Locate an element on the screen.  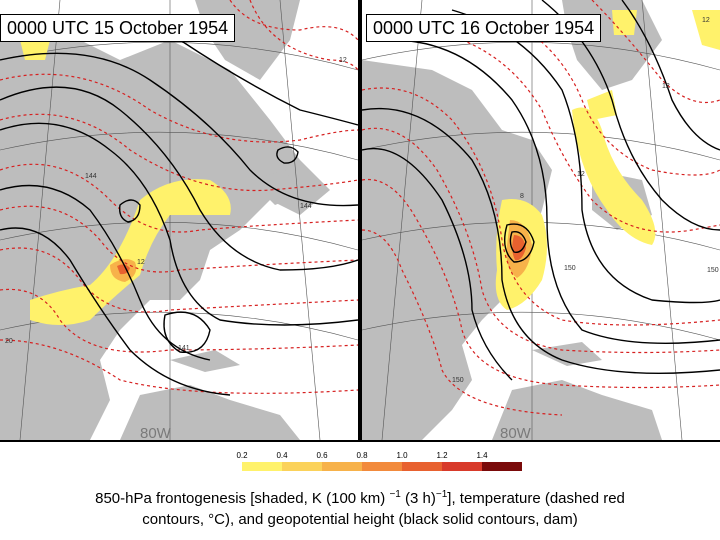
contour-label: 8 is located at coordinates (522, 196).